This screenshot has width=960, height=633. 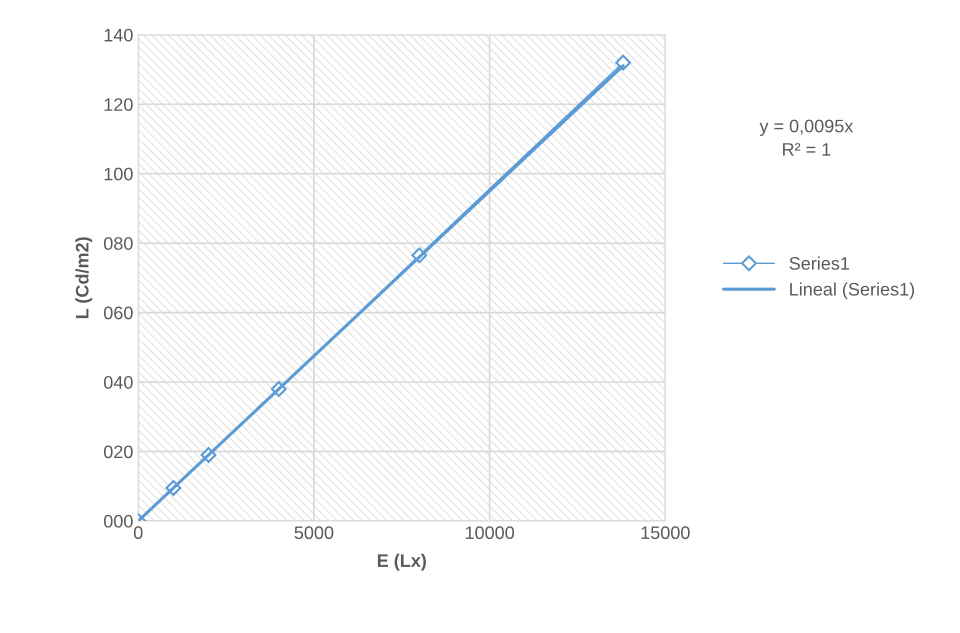 What do you see at coordinates (314, 533) in the screenshot?
I see `x-tick-label: 5000` at bounding box center [314, 533].